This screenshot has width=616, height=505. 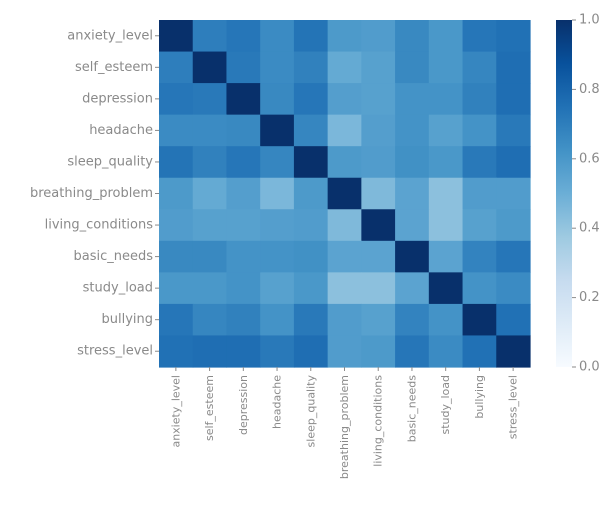 I want to click on heatmap-cell-basic_needs-anxiety_level, so click(x=176, y=256).